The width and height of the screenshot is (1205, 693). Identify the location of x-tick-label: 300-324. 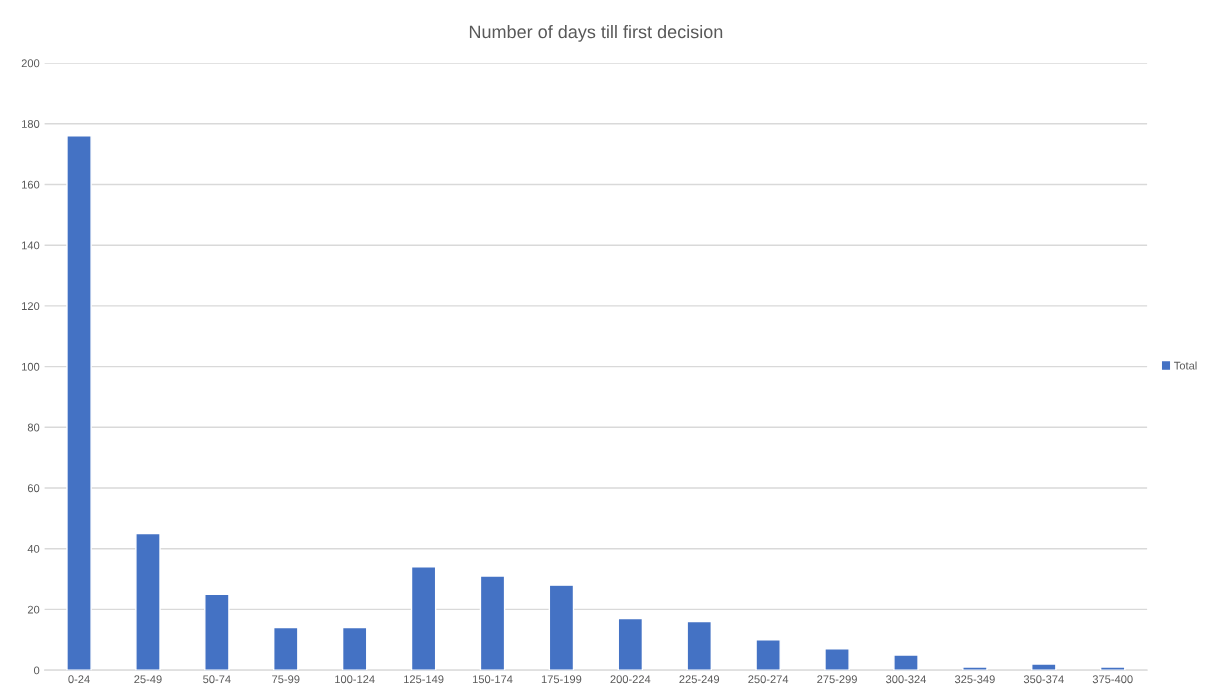
(906, 679).